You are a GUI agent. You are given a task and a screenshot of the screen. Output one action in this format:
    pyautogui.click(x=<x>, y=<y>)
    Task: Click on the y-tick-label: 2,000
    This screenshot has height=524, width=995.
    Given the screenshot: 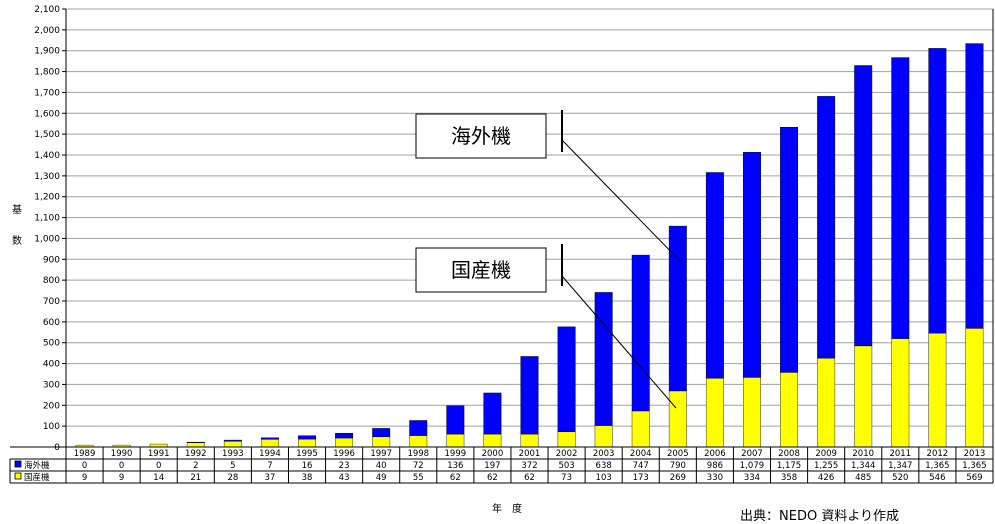 What is the action you would take?
    pyautogui.click(x=47, y=31)
    